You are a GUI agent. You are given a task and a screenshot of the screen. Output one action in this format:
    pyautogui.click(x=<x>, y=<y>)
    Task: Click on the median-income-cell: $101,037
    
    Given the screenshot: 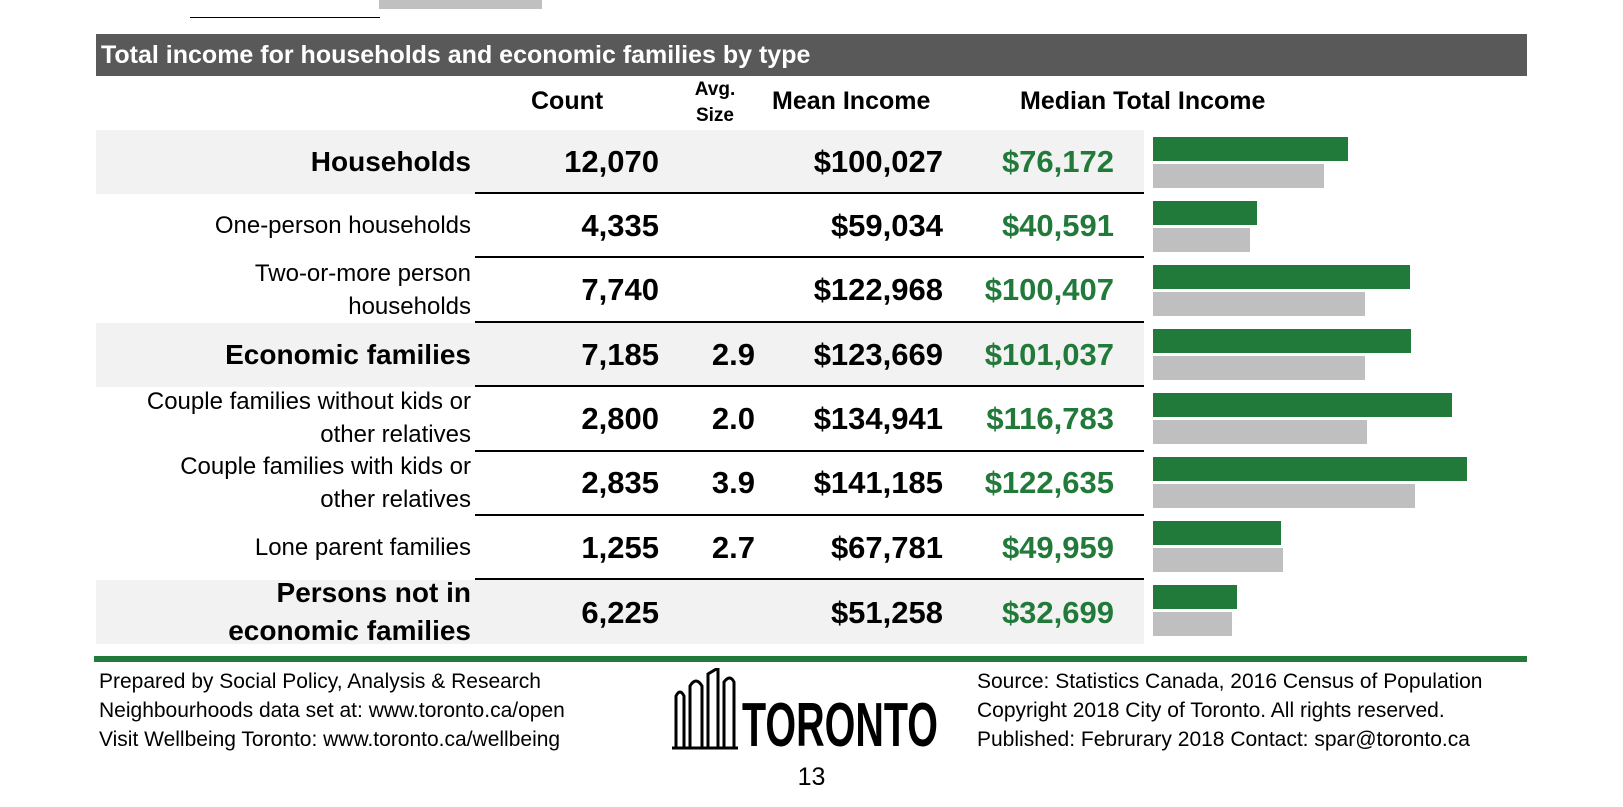 What is the action you would take?
    pyautogui.click(x=1049, y=354)
    